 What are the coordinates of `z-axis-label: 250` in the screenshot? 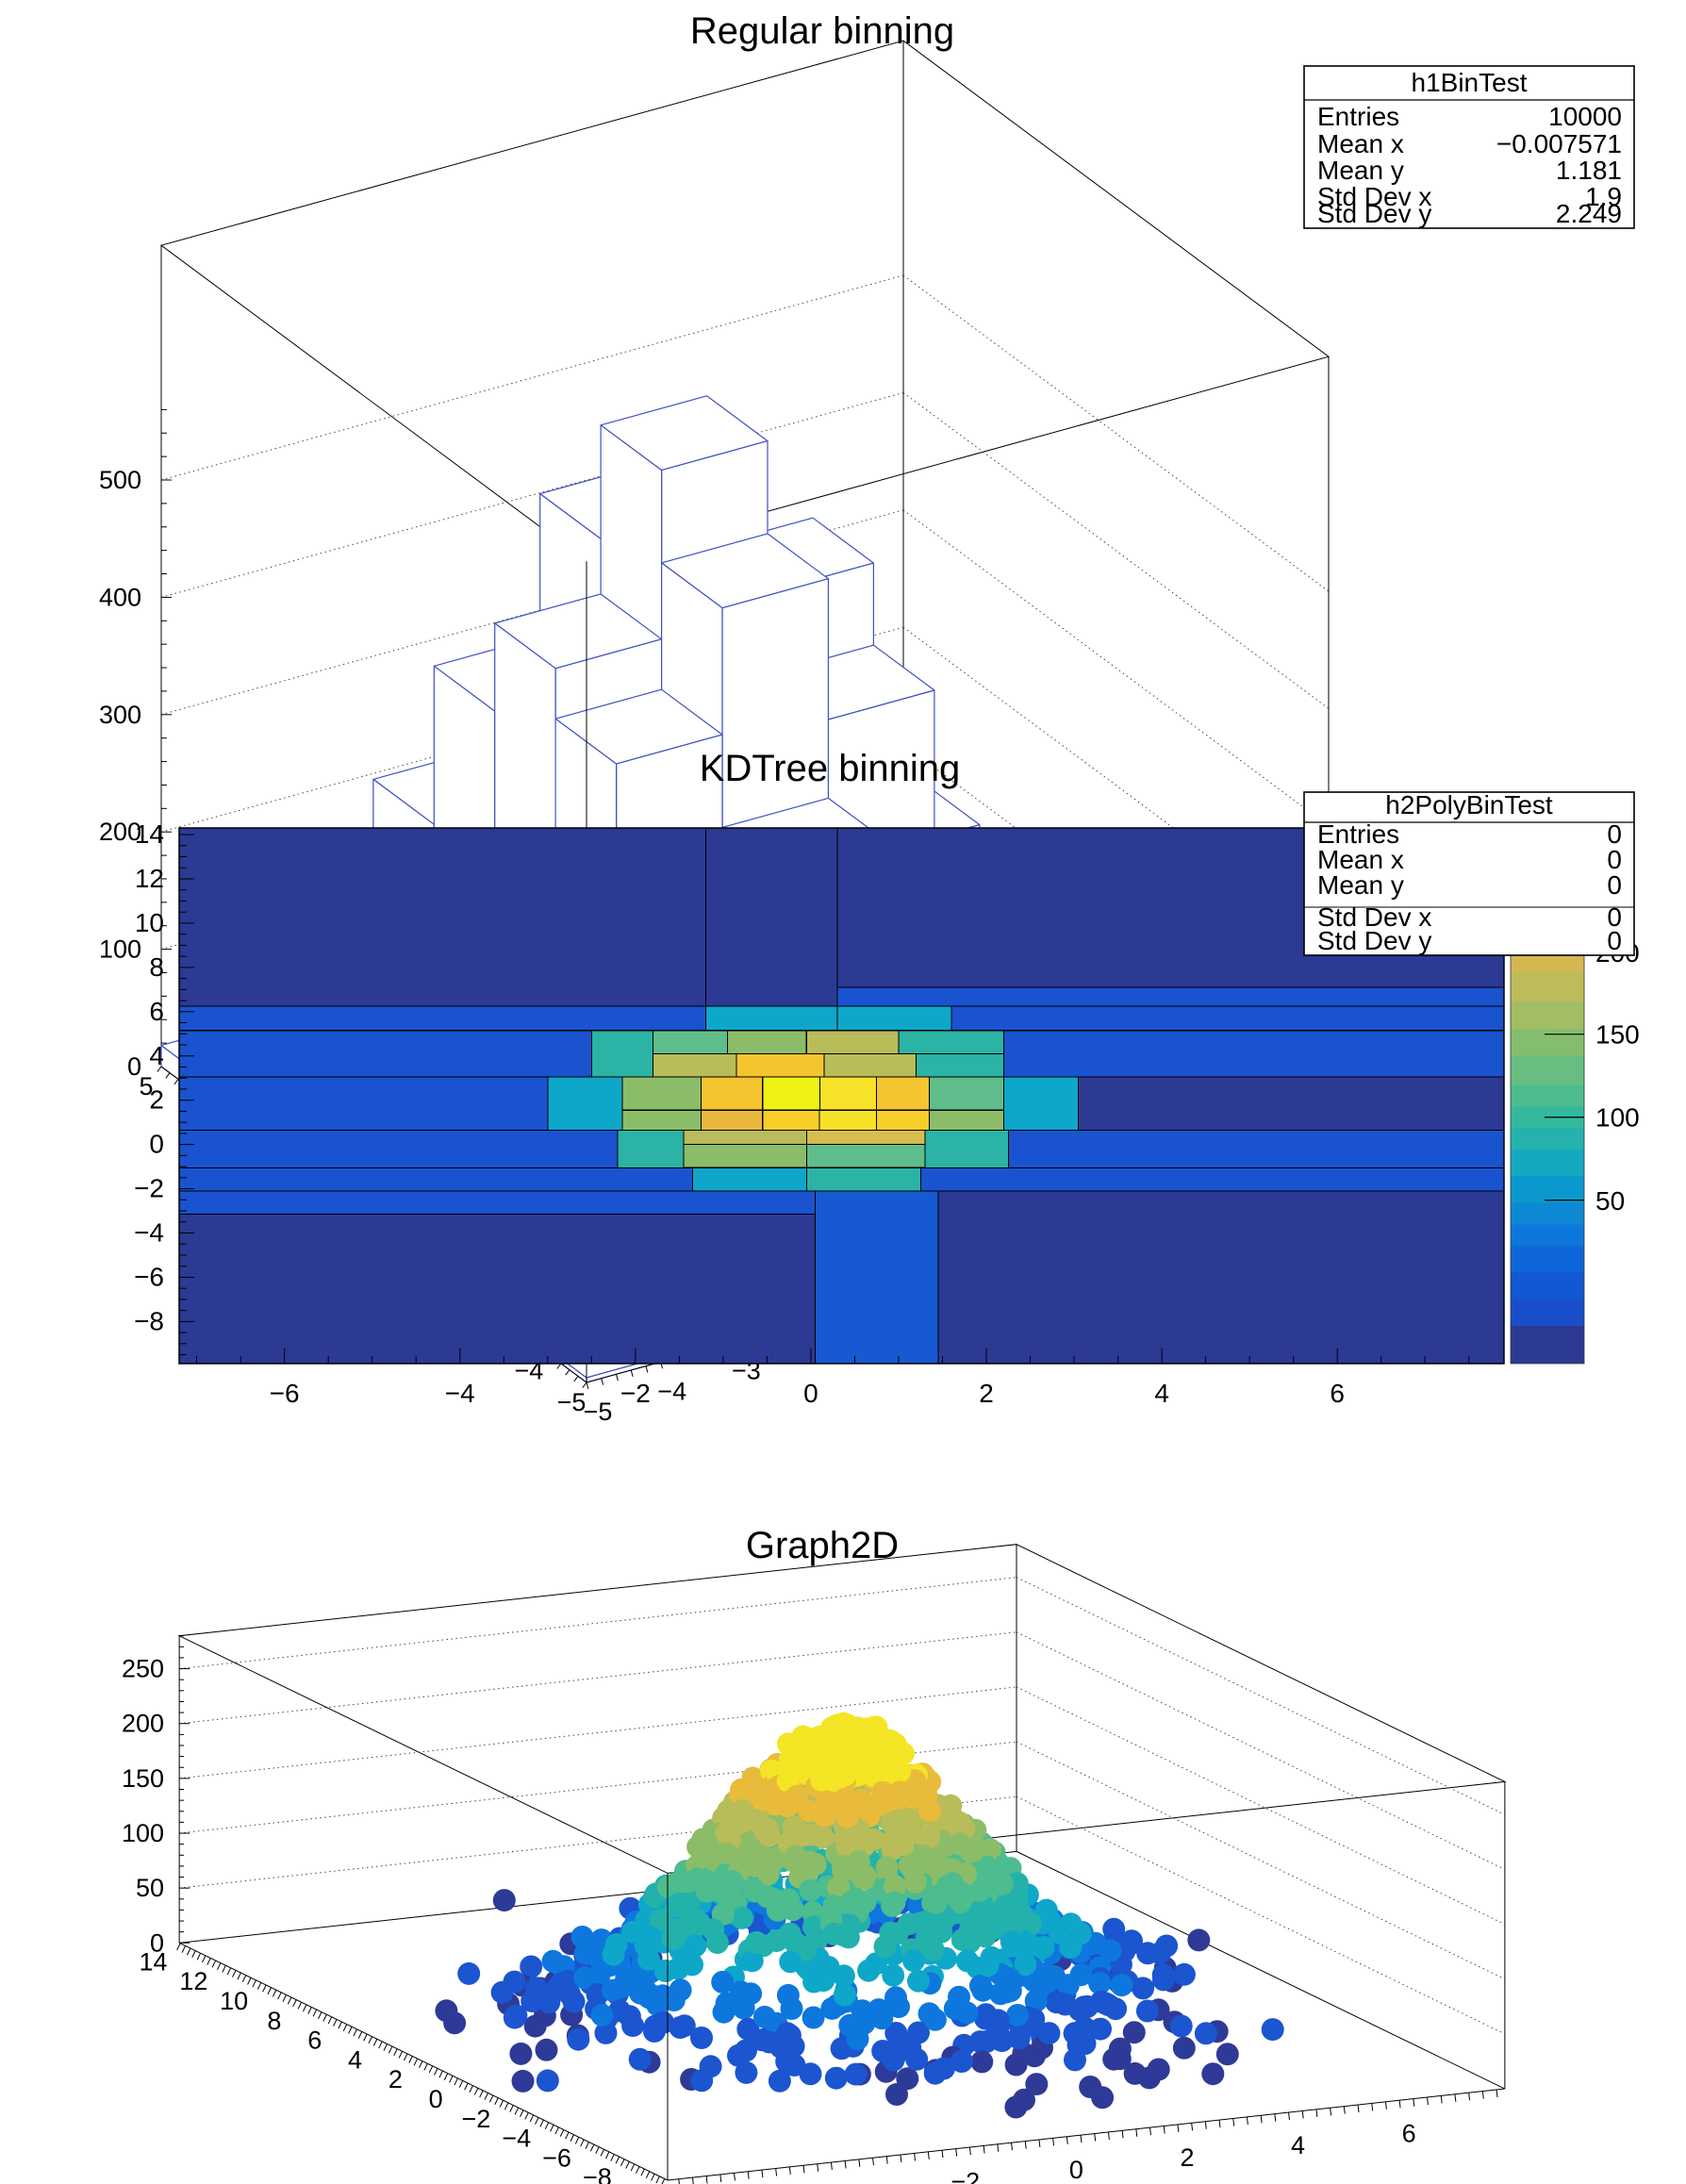 It's located at (143, 1669).